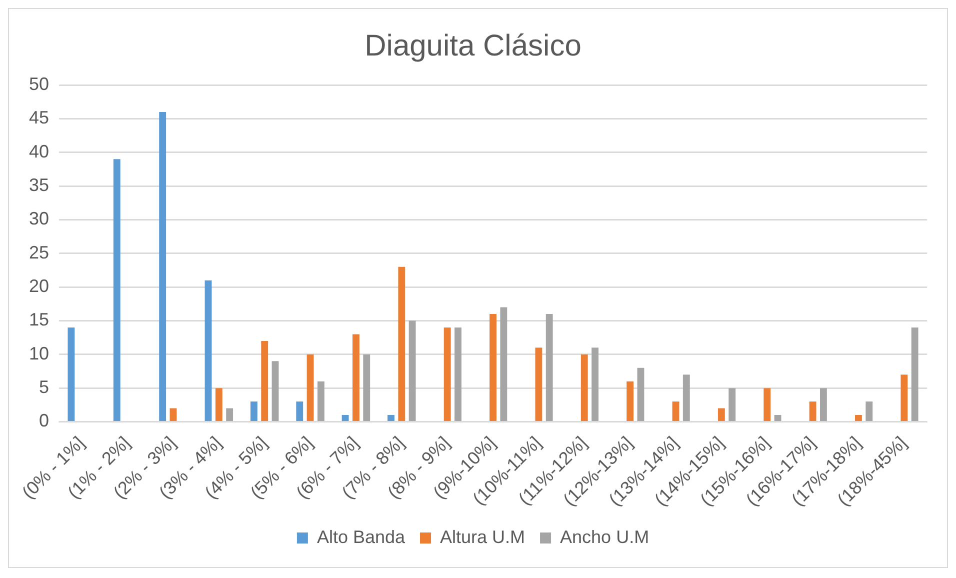 Image resolution: width=956 pixels, height=578 pixels. Describe the element at coordinates (361, 536) in the screenshot. I see `legend-label: Alto Banda` at that location.